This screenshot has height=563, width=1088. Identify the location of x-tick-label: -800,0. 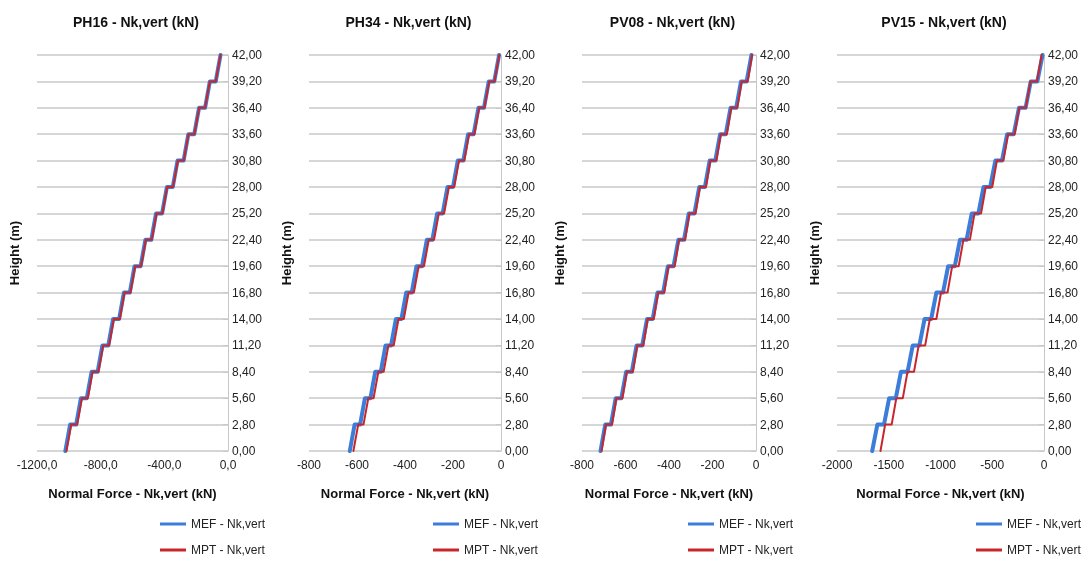
(100, 465).